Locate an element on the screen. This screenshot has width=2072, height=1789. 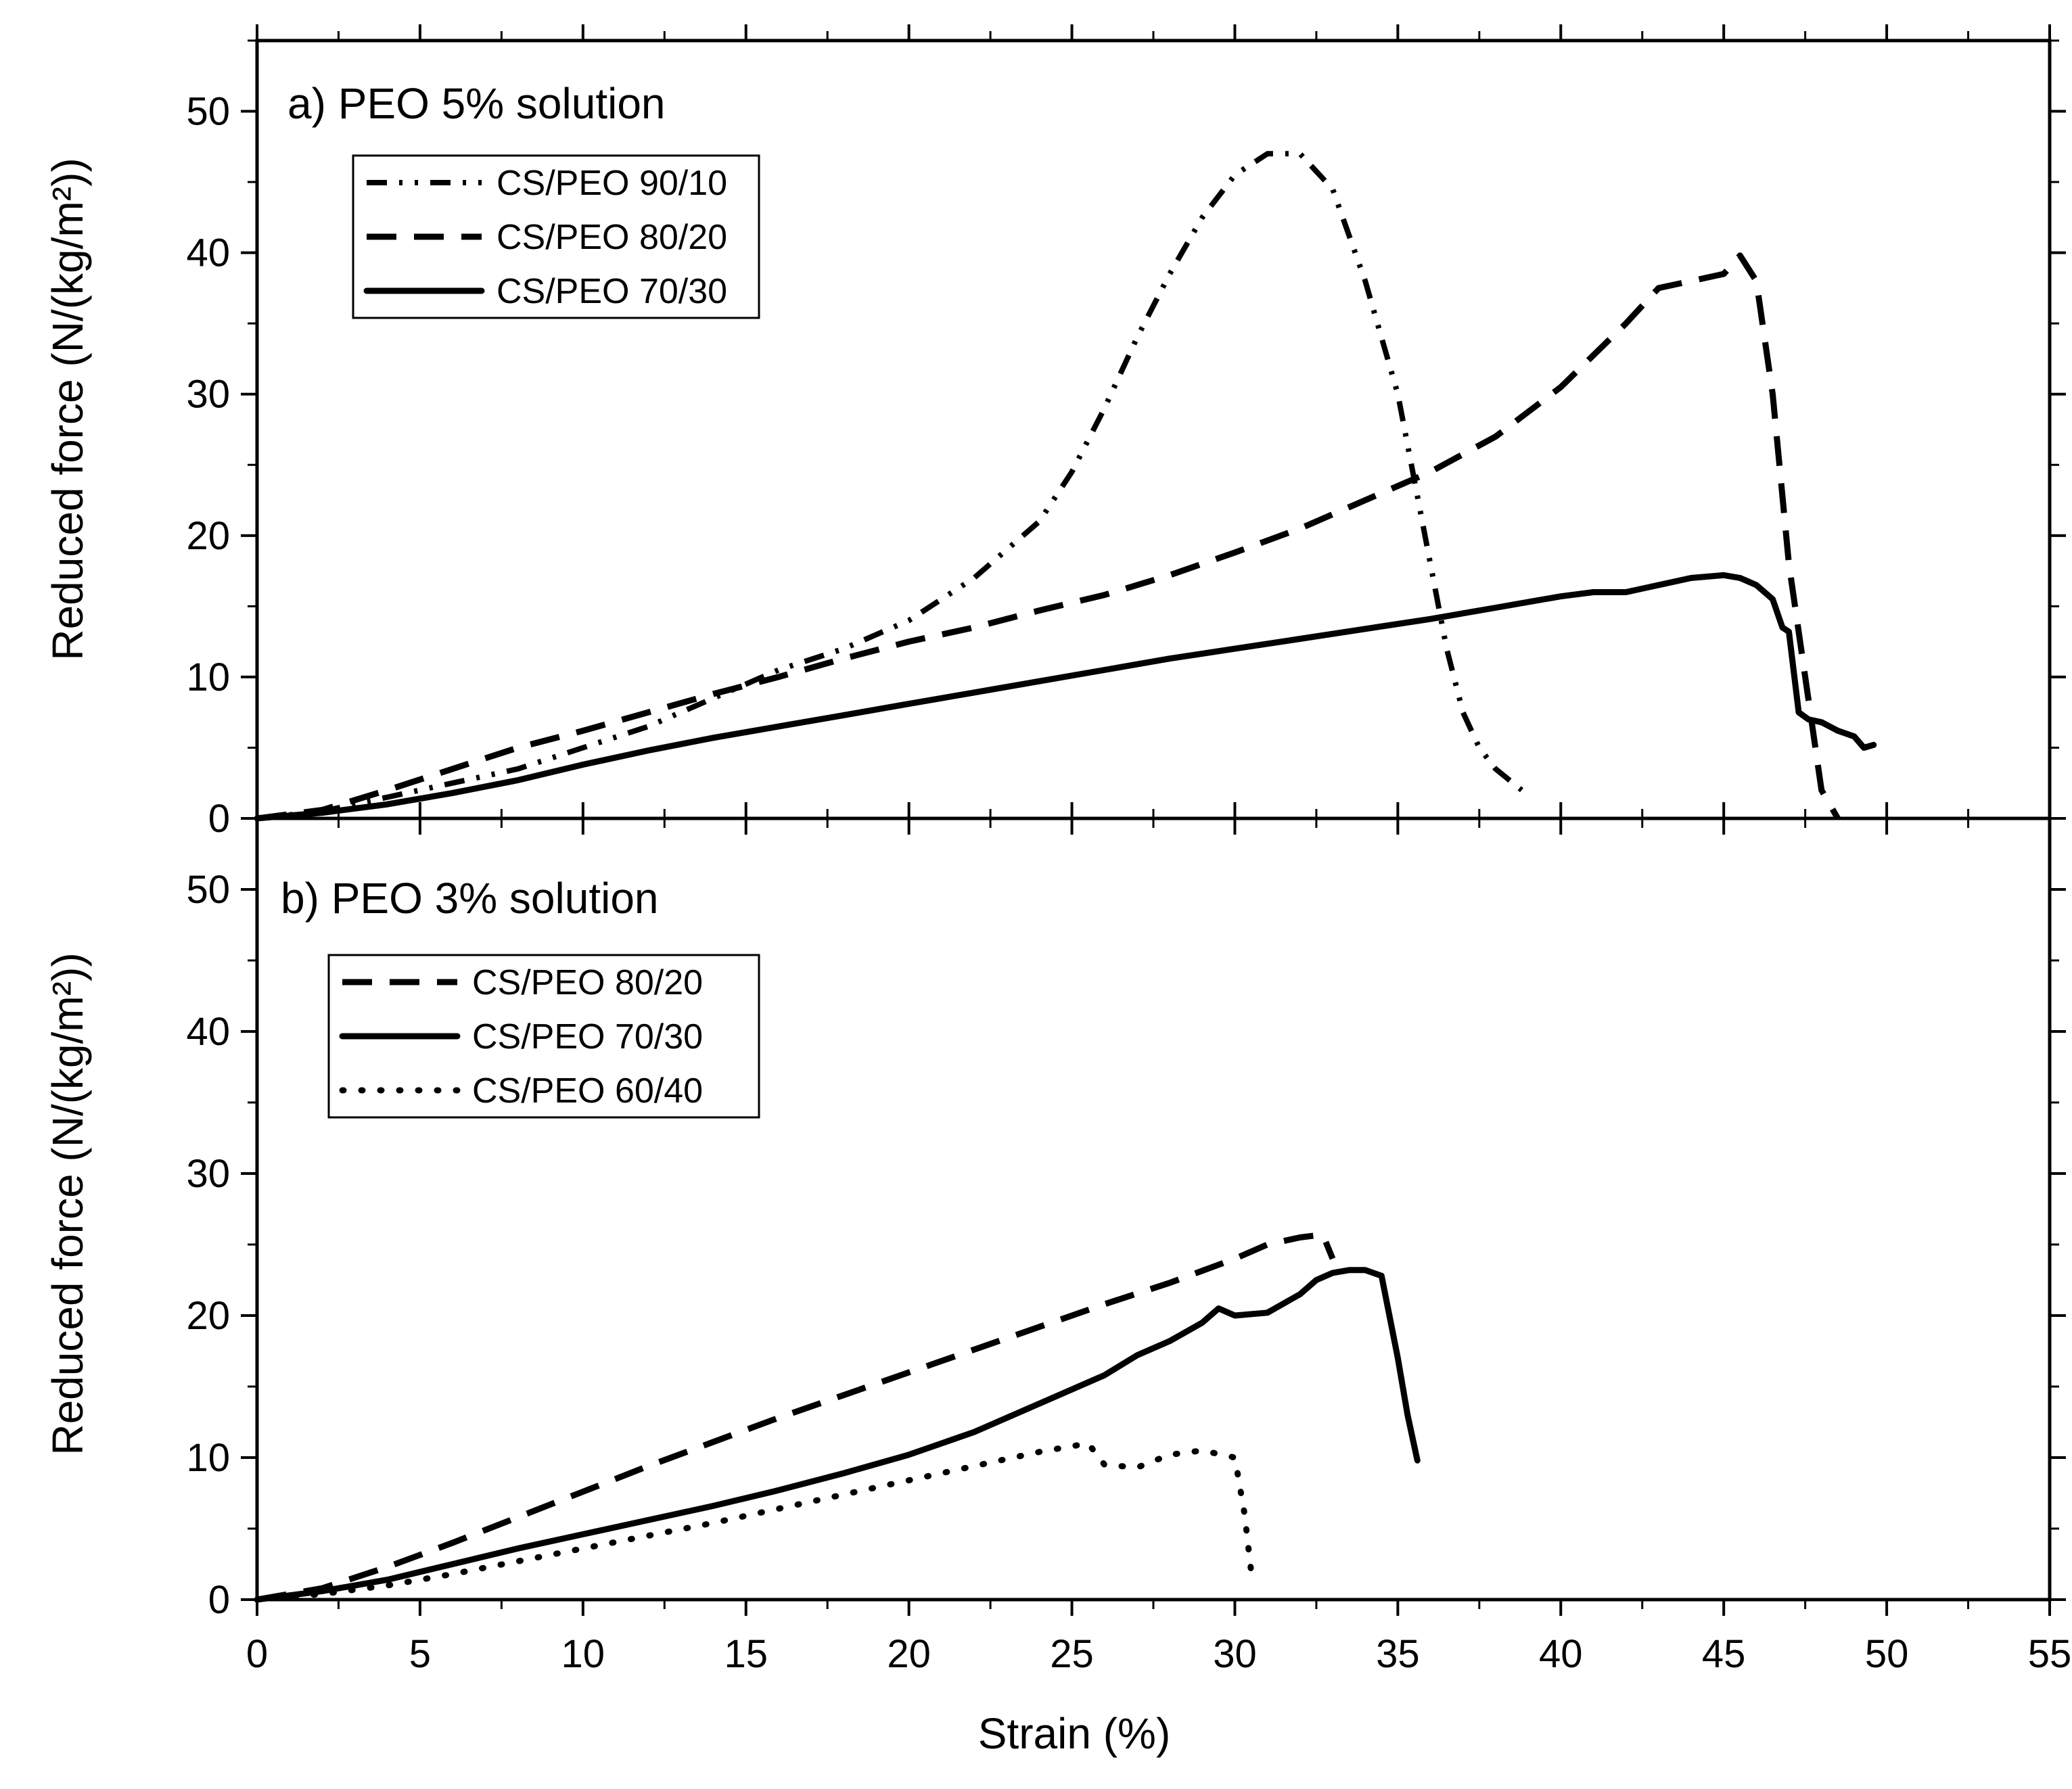
panel-b-x-tick-label: 50 is located at coordinates (1887, 1654).